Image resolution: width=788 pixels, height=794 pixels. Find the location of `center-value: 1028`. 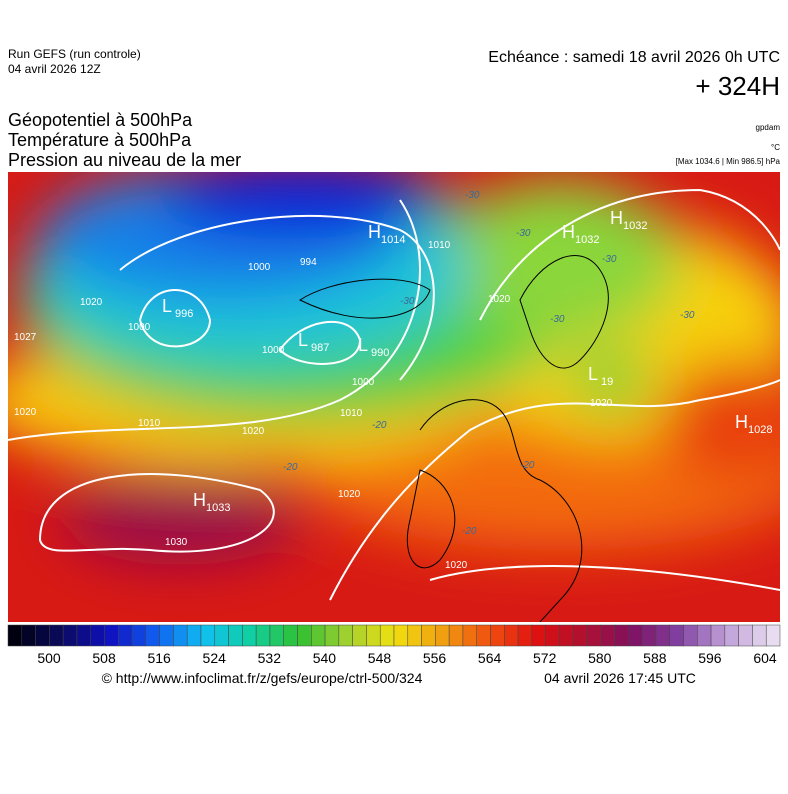

center-value: 1028 is located at coordinates (760, 430).